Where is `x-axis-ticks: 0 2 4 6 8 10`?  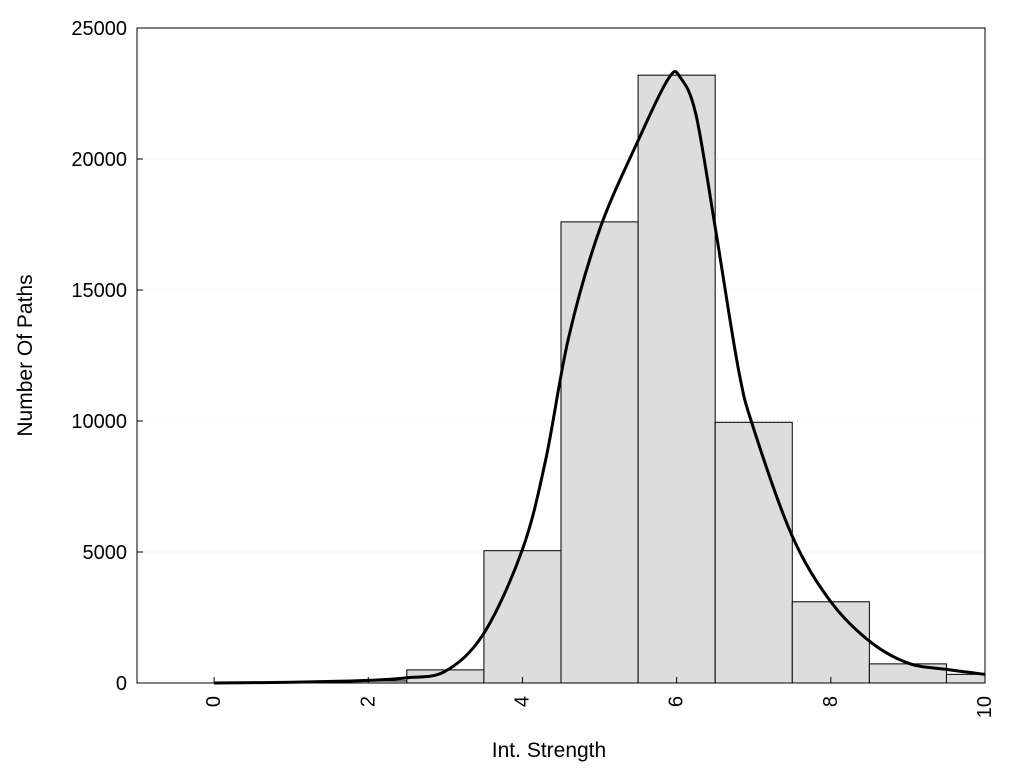
x-axis-ticks: 0 2 4 6 8 10 is located at coordinates (599, 697).